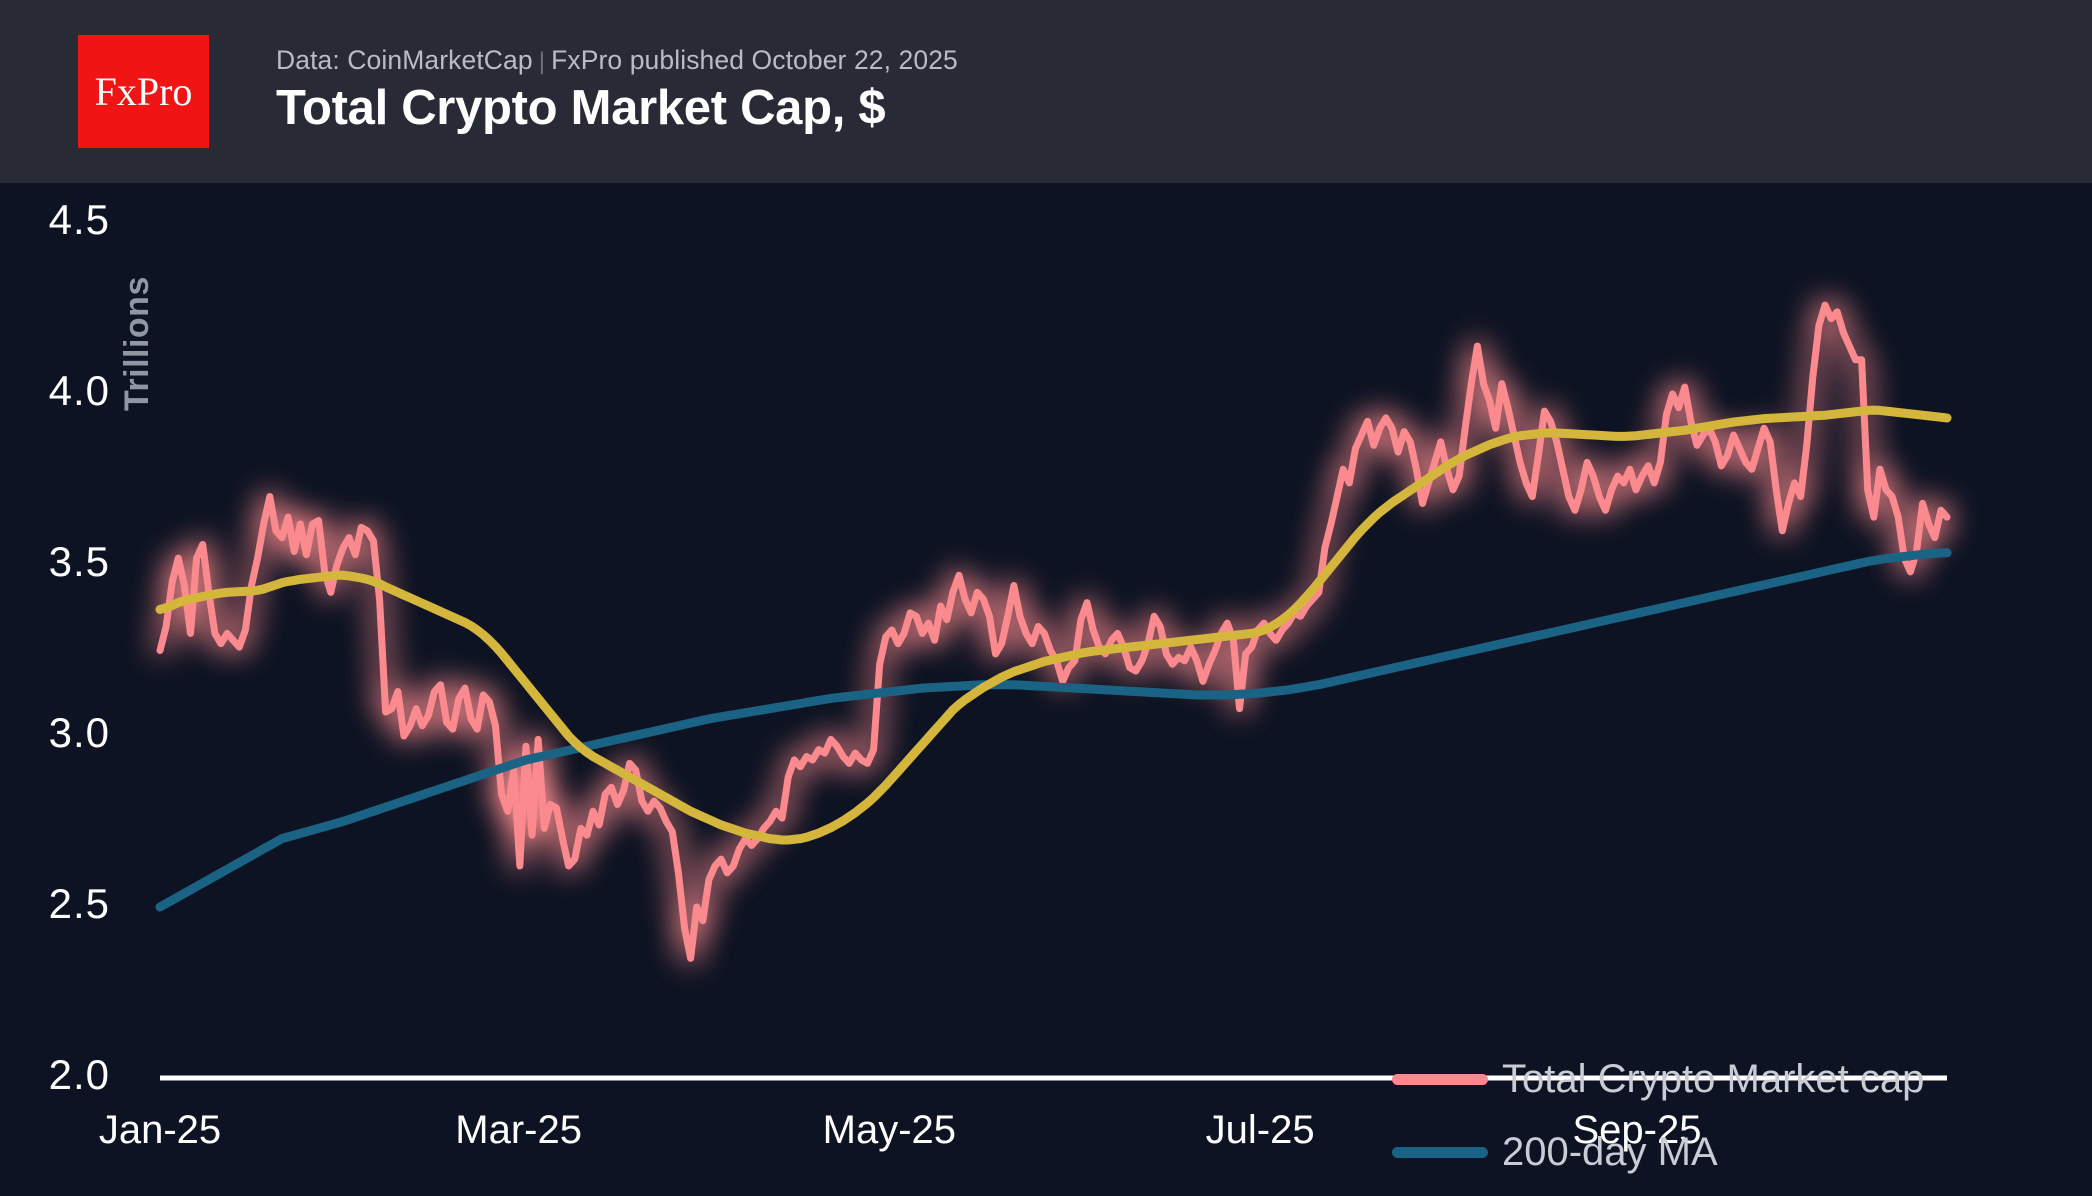 The height and width of the screenshot is (1196, 2092). What do you see at coordinates (1658, 1192) in the screenshot?
I see `legend-item: 50-day MA` at bounding box center [1658, 1192].